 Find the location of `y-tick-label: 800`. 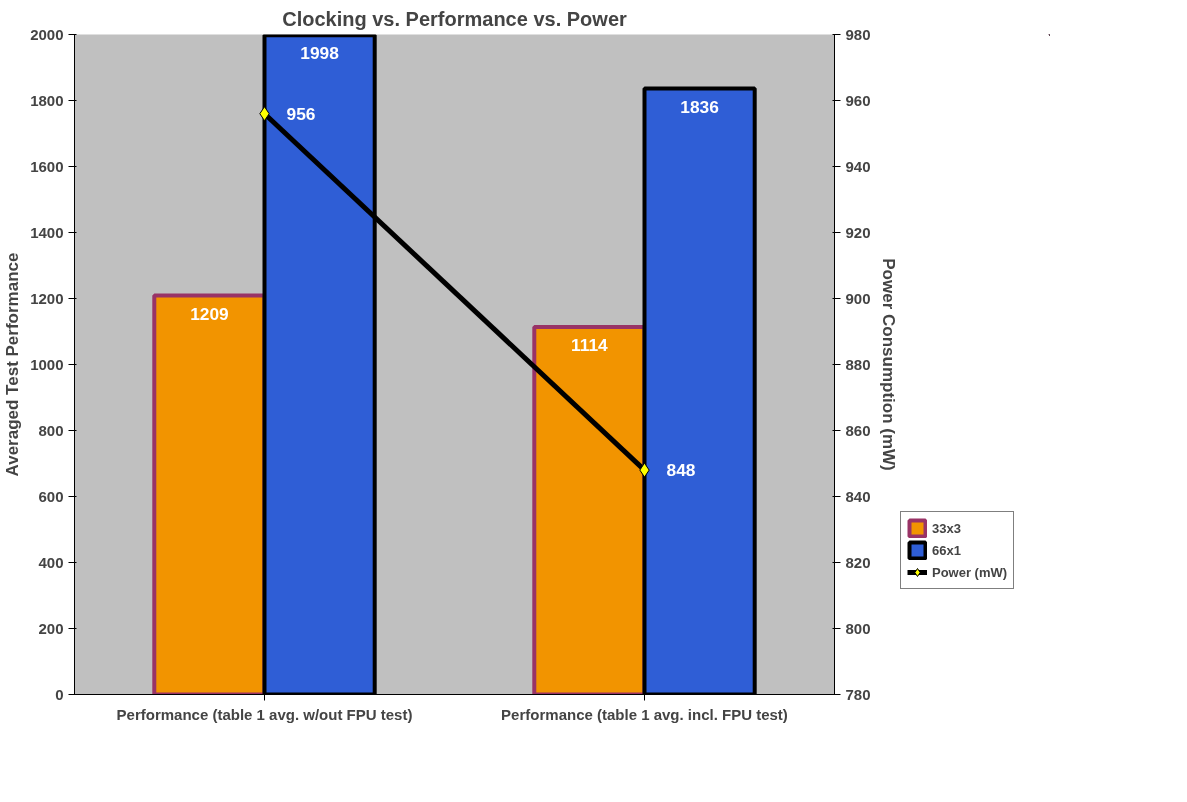

y-tick-label: 800 is located at coordinates (51, 430).